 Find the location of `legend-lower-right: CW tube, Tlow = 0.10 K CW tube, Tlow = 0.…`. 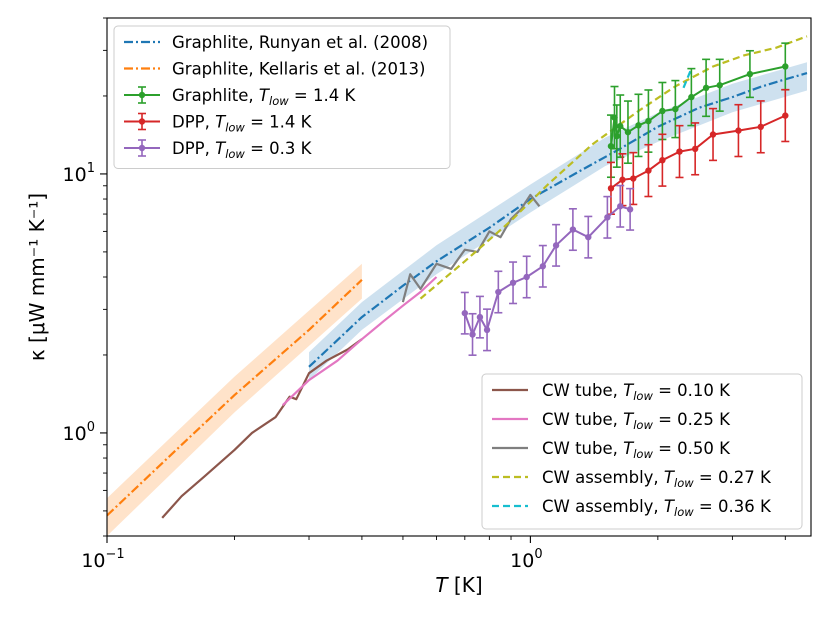

legend-lower-right: CW tube, Tlow = 0.10 K CW tube, Tlow = 0.… is located at coordinates (642, 451).